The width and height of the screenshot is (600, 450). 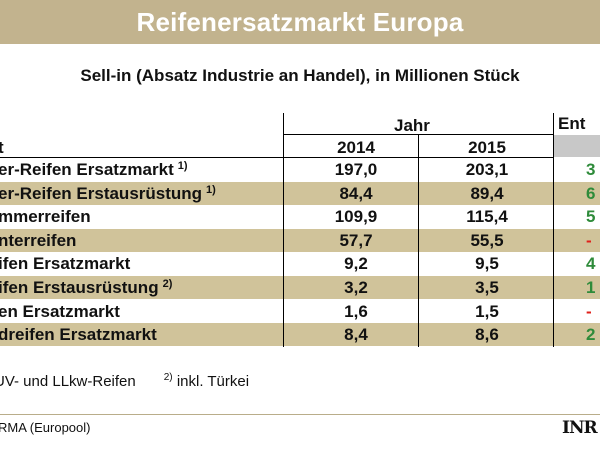 What do you see at coordinates (487, 193) in the screenshot?
I see `cell-2015: 89,4` at bounding box center [487, 193].